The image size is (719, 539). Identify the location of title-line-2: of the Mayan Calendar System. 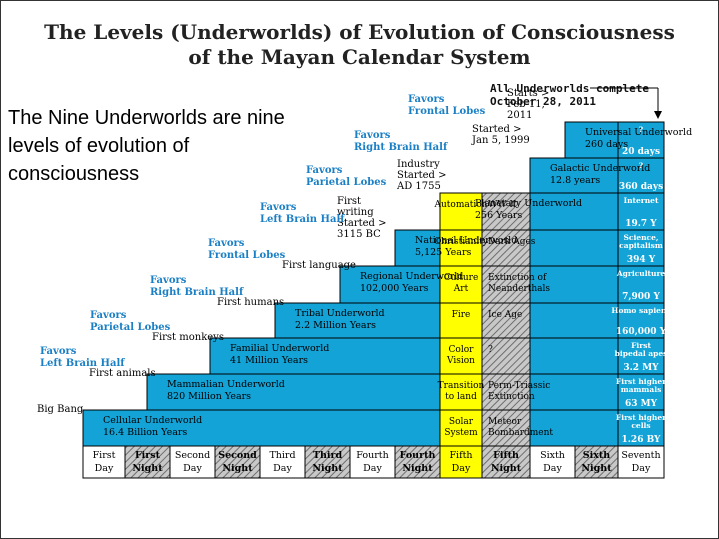
(359, 57).